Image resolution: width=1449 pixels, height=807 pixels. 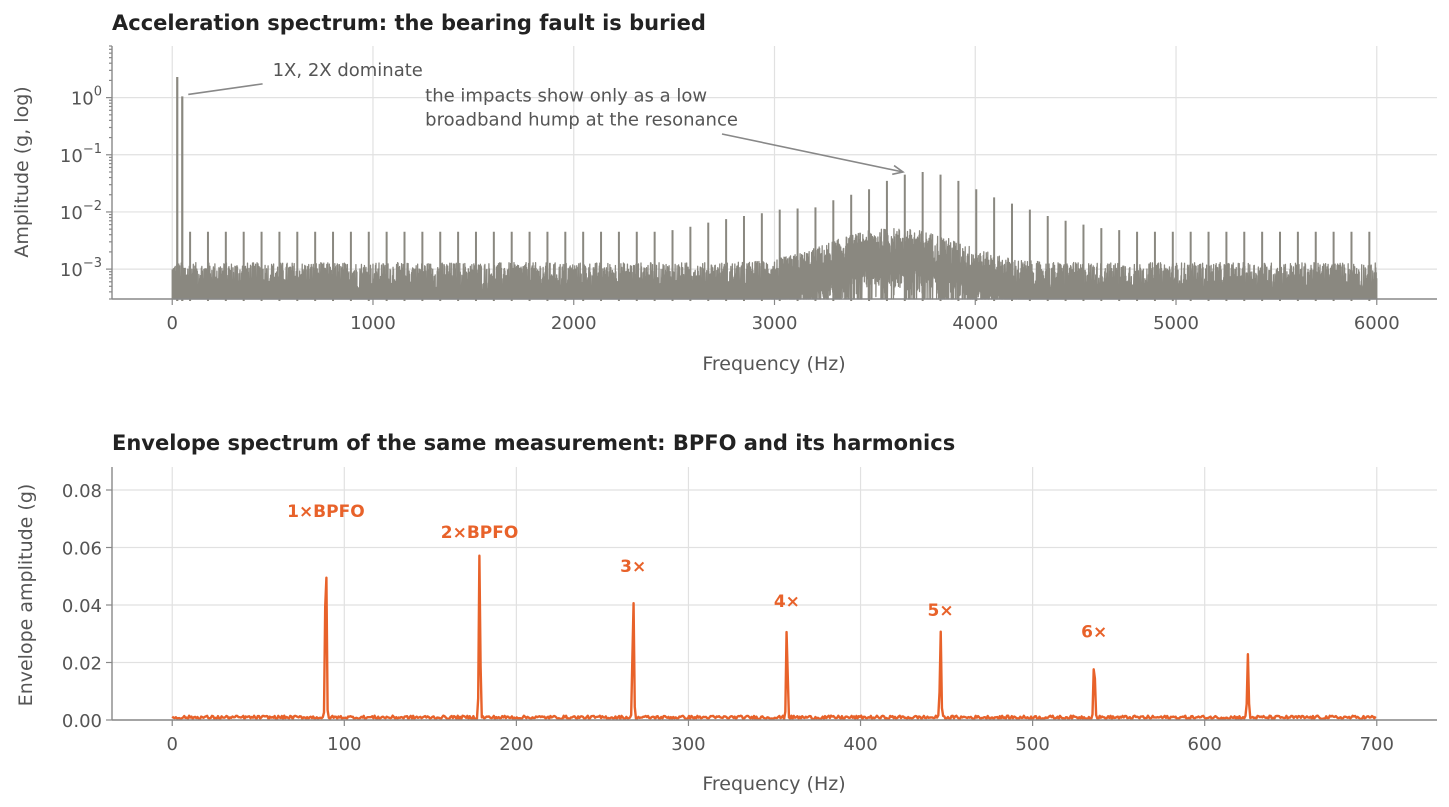 What do you see at coordinates (86, 97) in the screenshot?
I see `acceleration-y-tick-label: 10⁰` at bounding box center [86, 97].